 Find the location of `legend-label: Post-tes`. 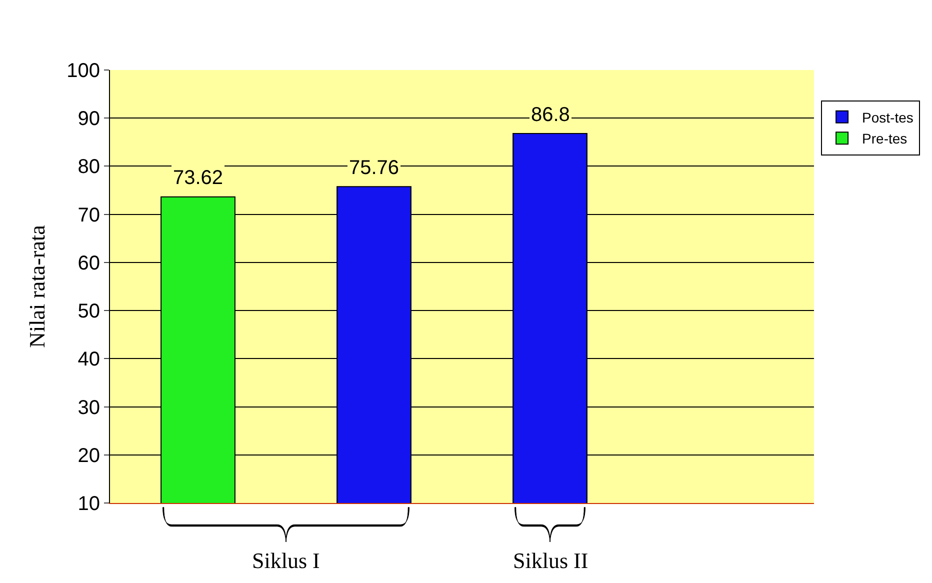

legend-label: Post-tes is located at coordinates (888, 117).